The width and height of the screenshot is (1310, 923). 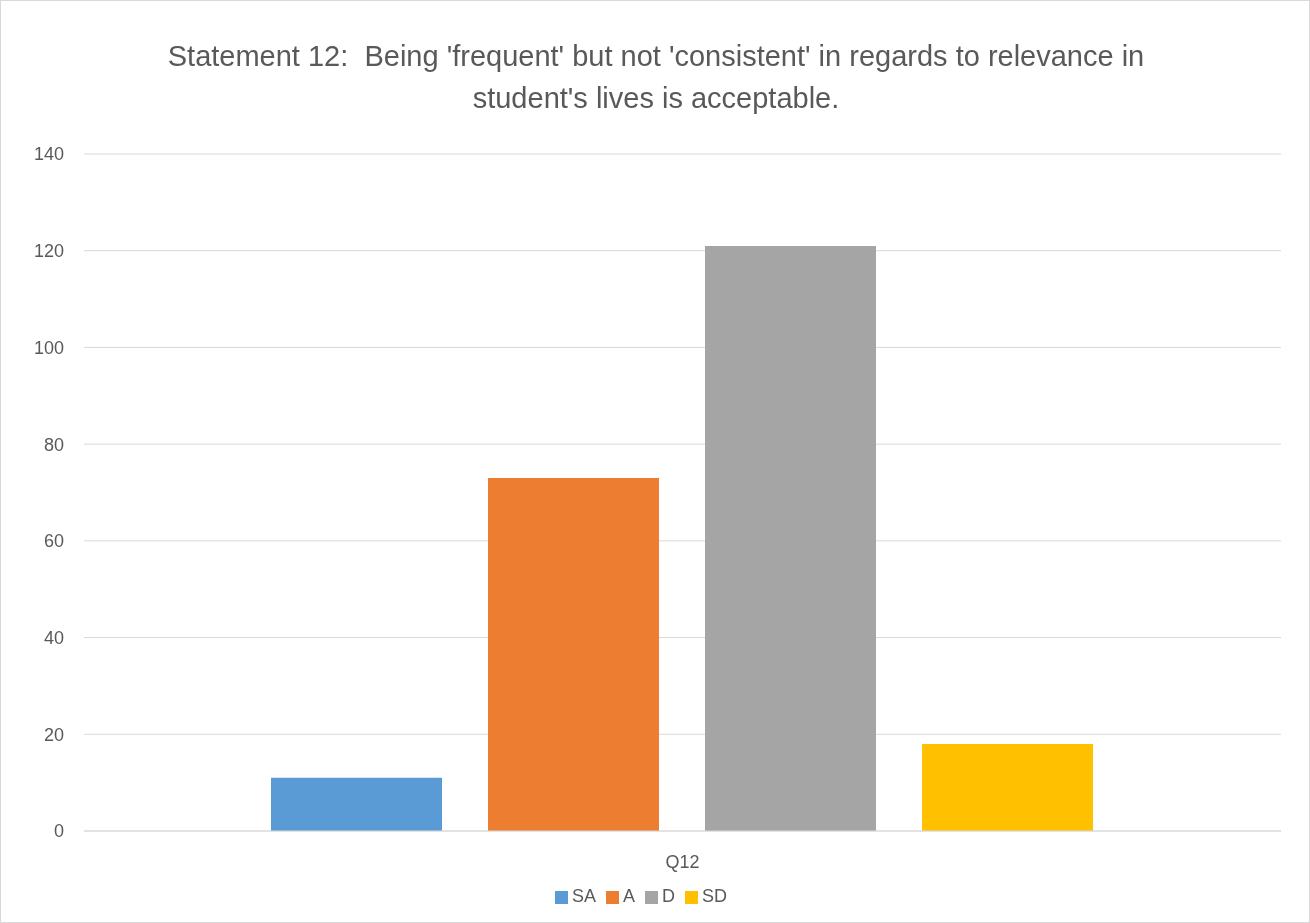 I want to click on legend-label: SD, so click(x=715, y=896).